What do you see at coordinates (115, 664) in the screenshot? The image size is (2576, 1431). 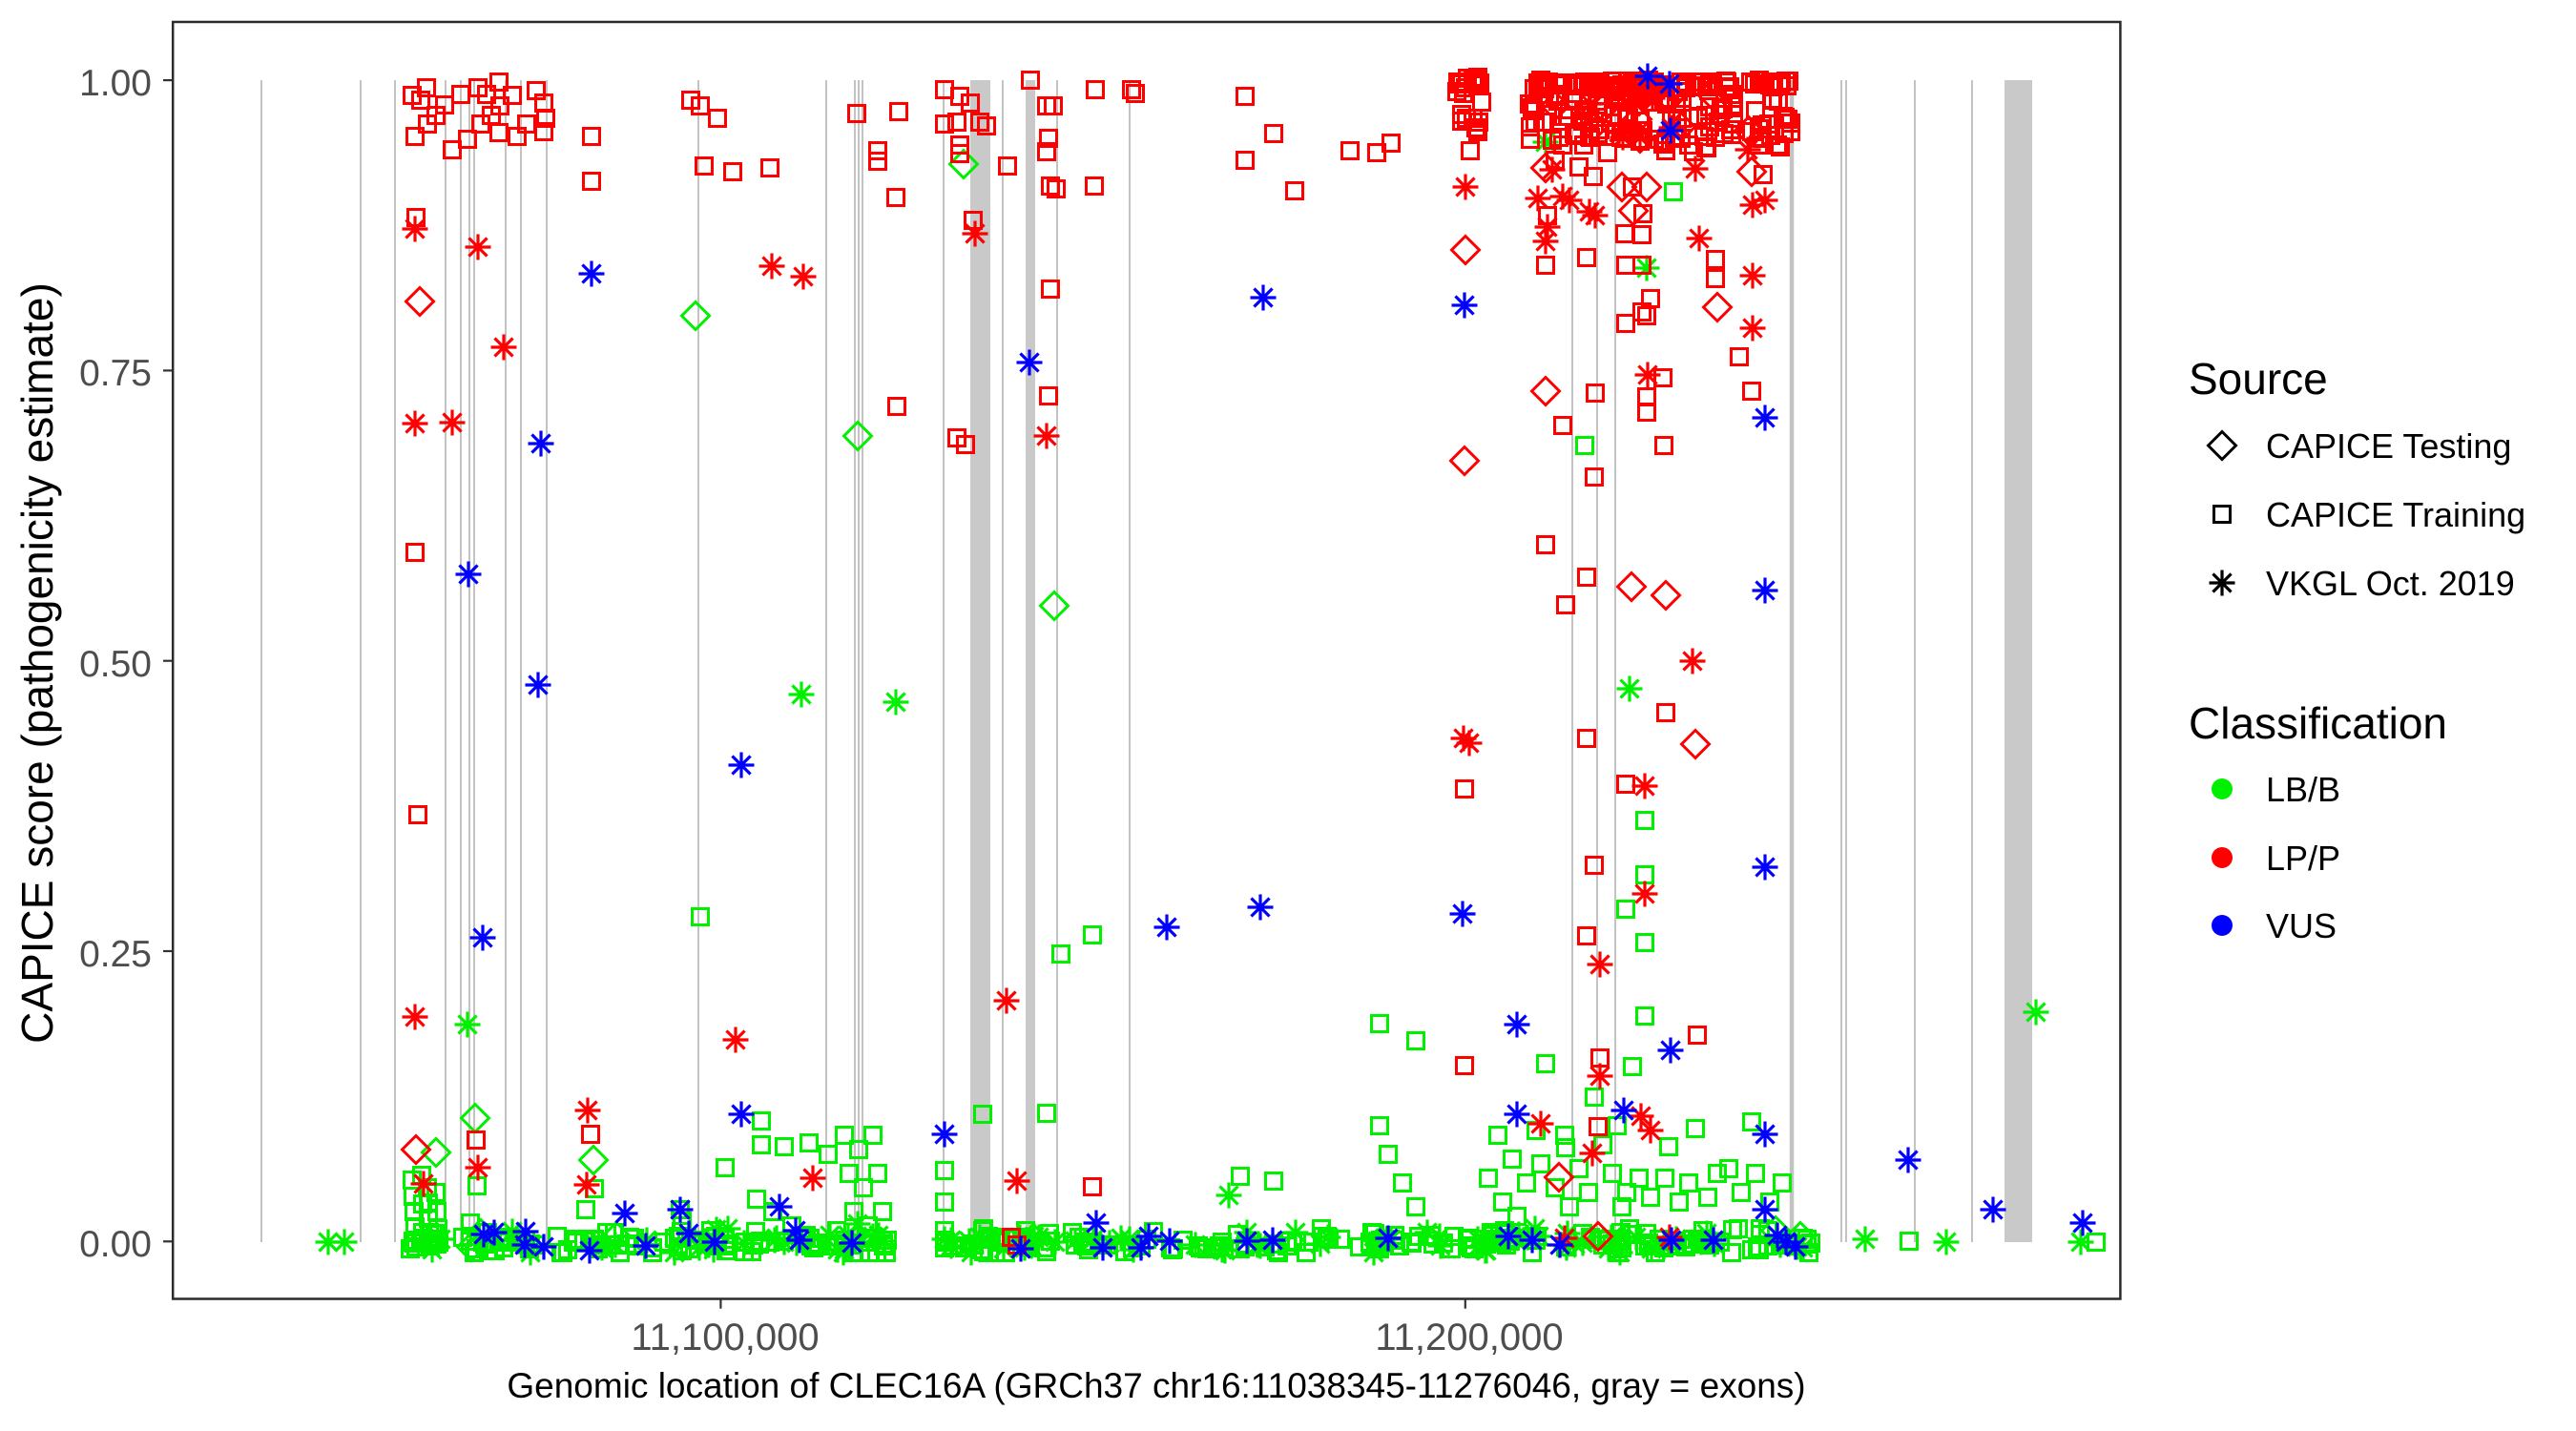 I see `svg-text: 0.50` at bounding box center [115, 664].